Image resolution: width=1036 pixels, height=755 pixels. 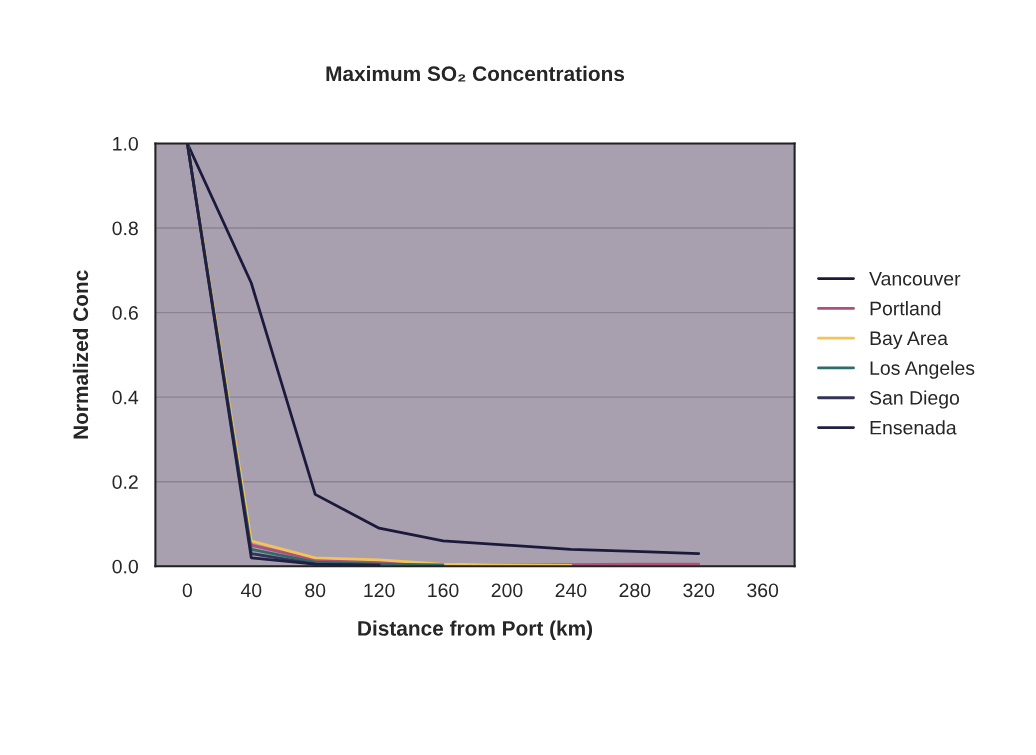 What do you see at coordinates (922, 369) in the screenshot?
I see `legend-label: Los Angeles` at bounding box center [922, 369].